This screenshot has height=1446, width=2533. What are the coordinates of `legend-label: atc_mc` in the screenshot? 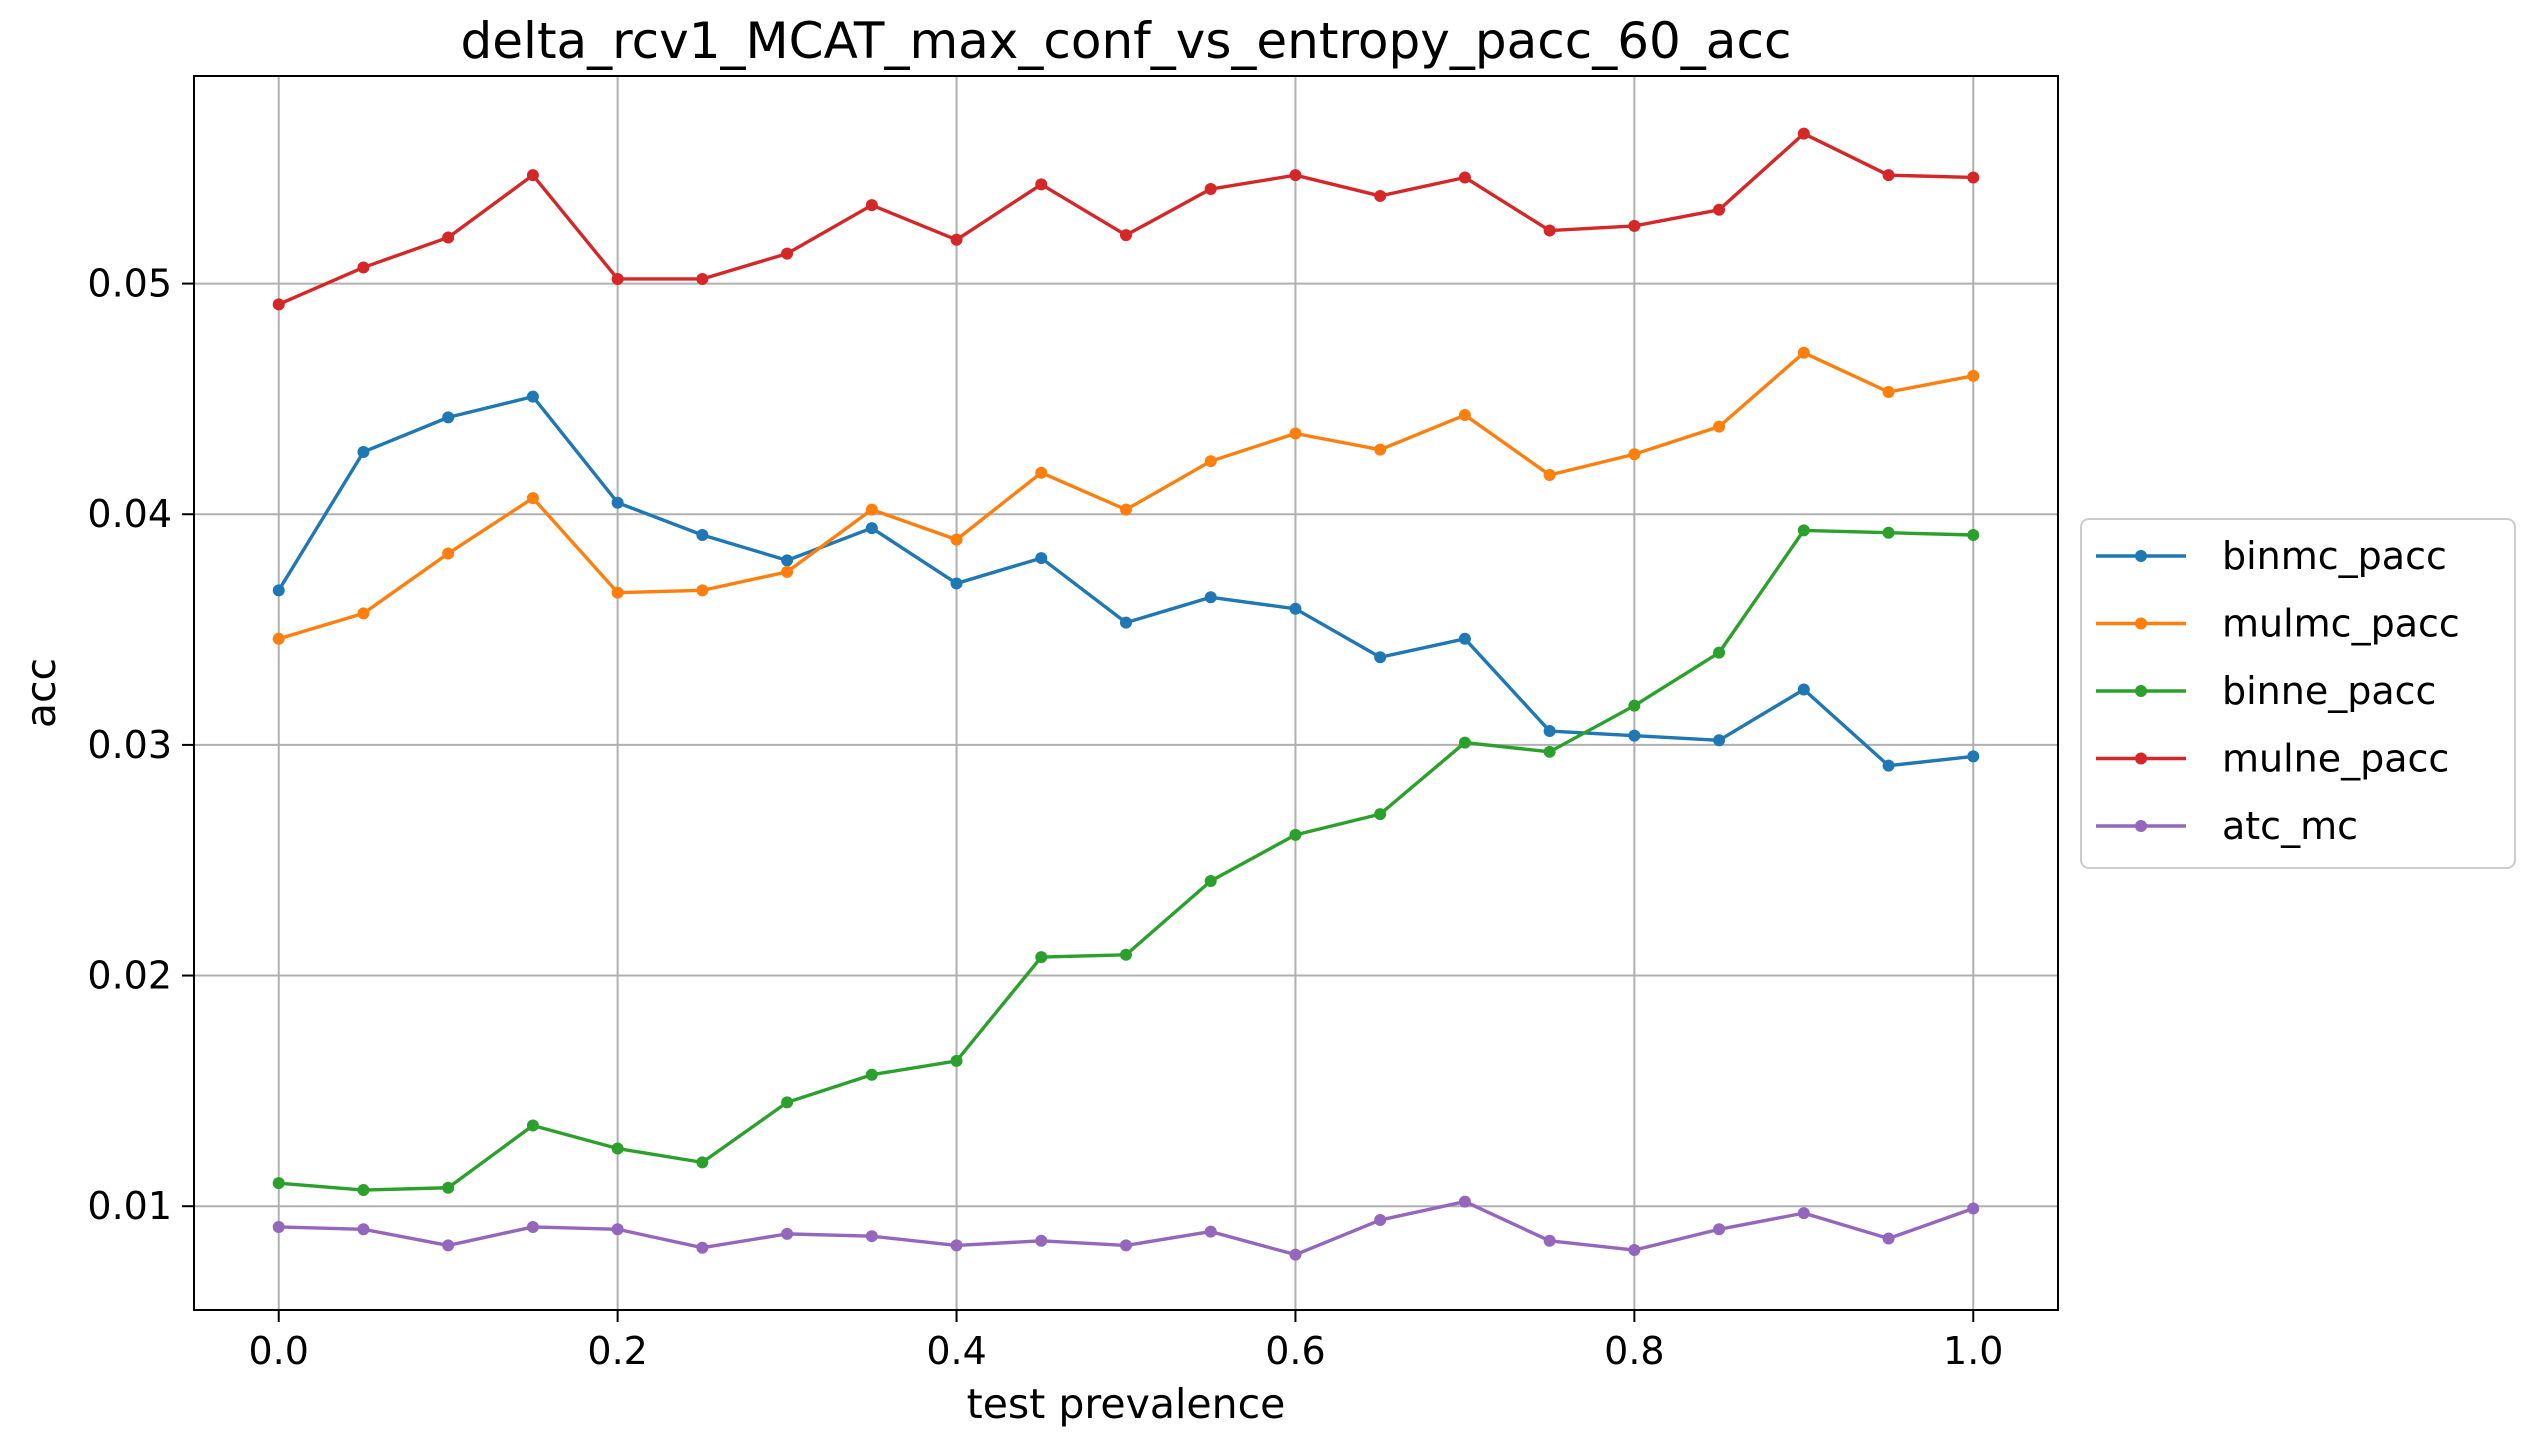 It's located at (2290, 826).